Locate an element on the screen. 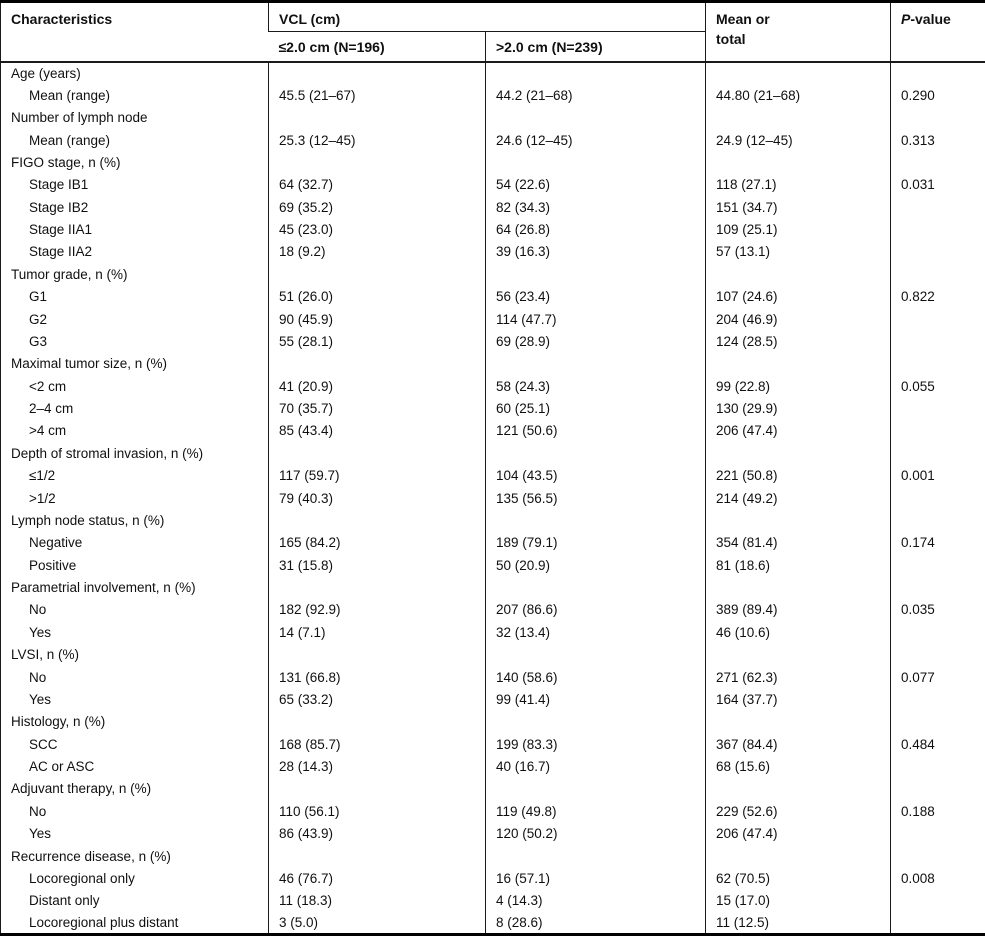 The height and width of the screenshot is (936, 985). cell-p-value: 0.031 is located at coordinates (937, 185).